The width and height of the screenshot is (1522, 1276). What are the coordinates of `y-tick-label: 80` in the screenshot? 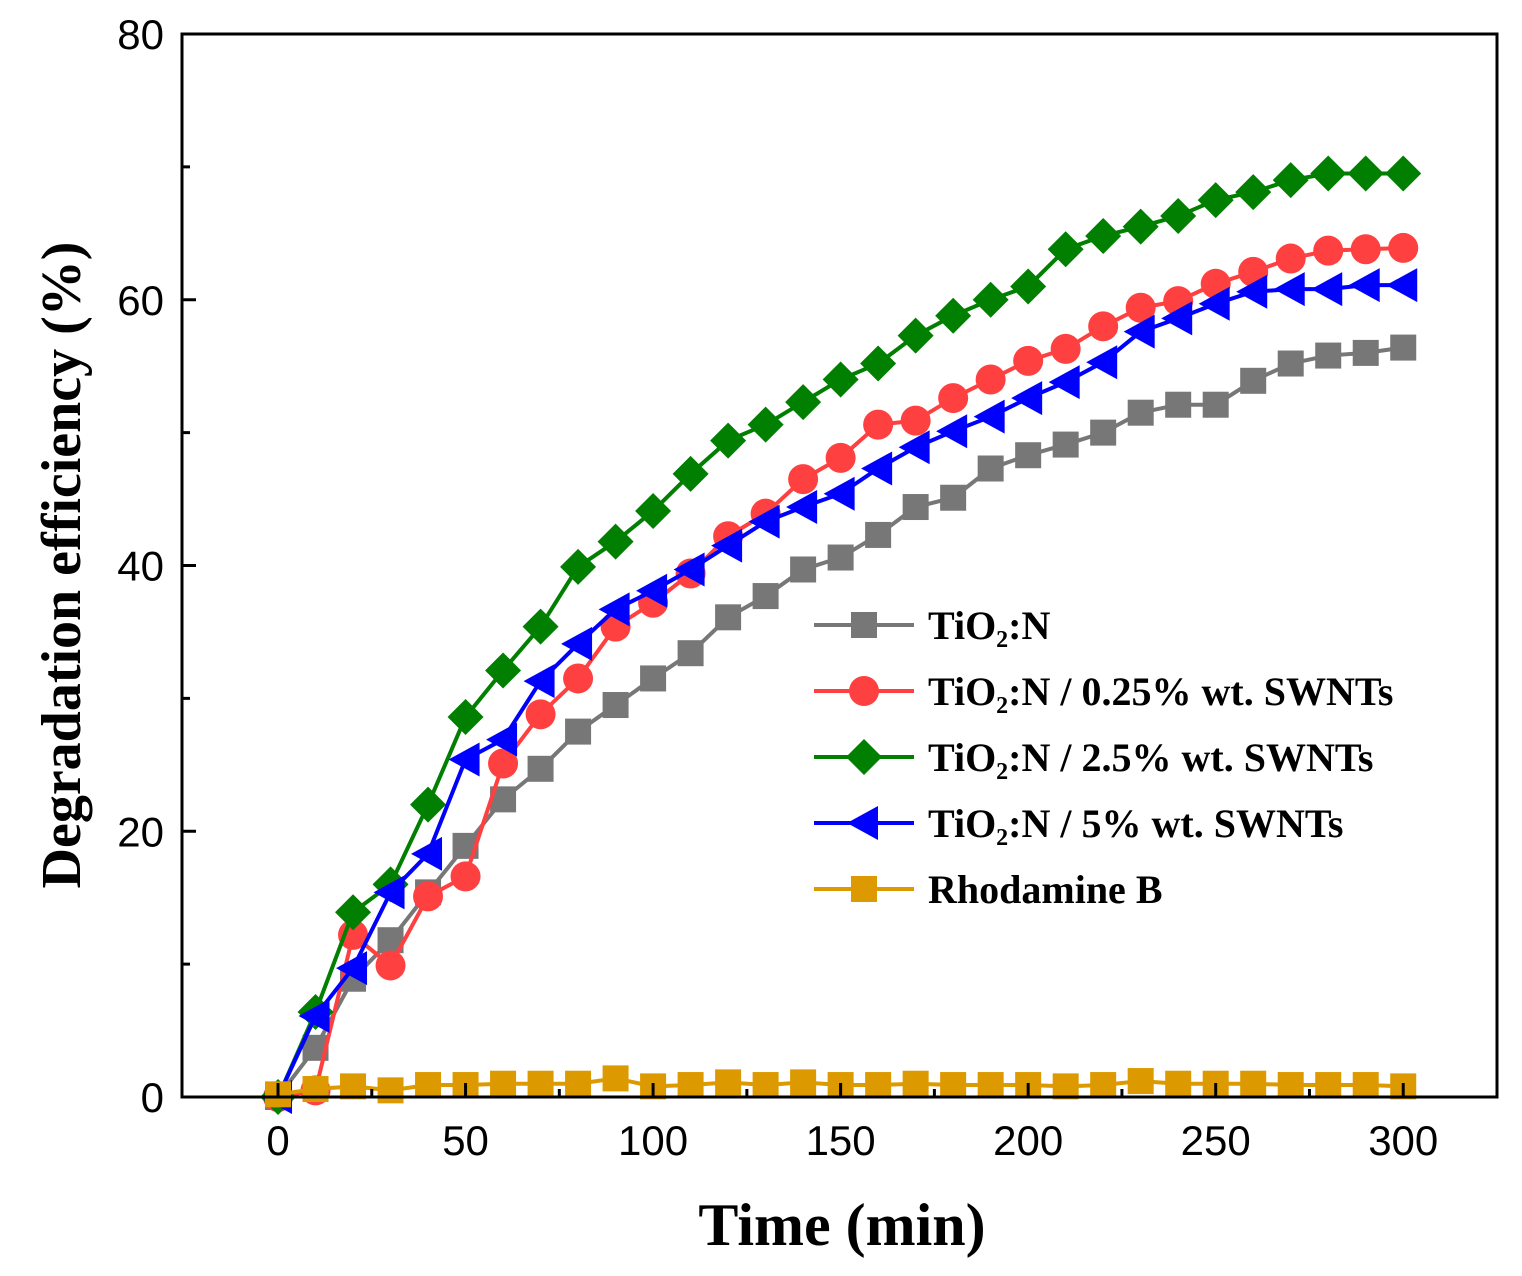 It's located at (140, 34).